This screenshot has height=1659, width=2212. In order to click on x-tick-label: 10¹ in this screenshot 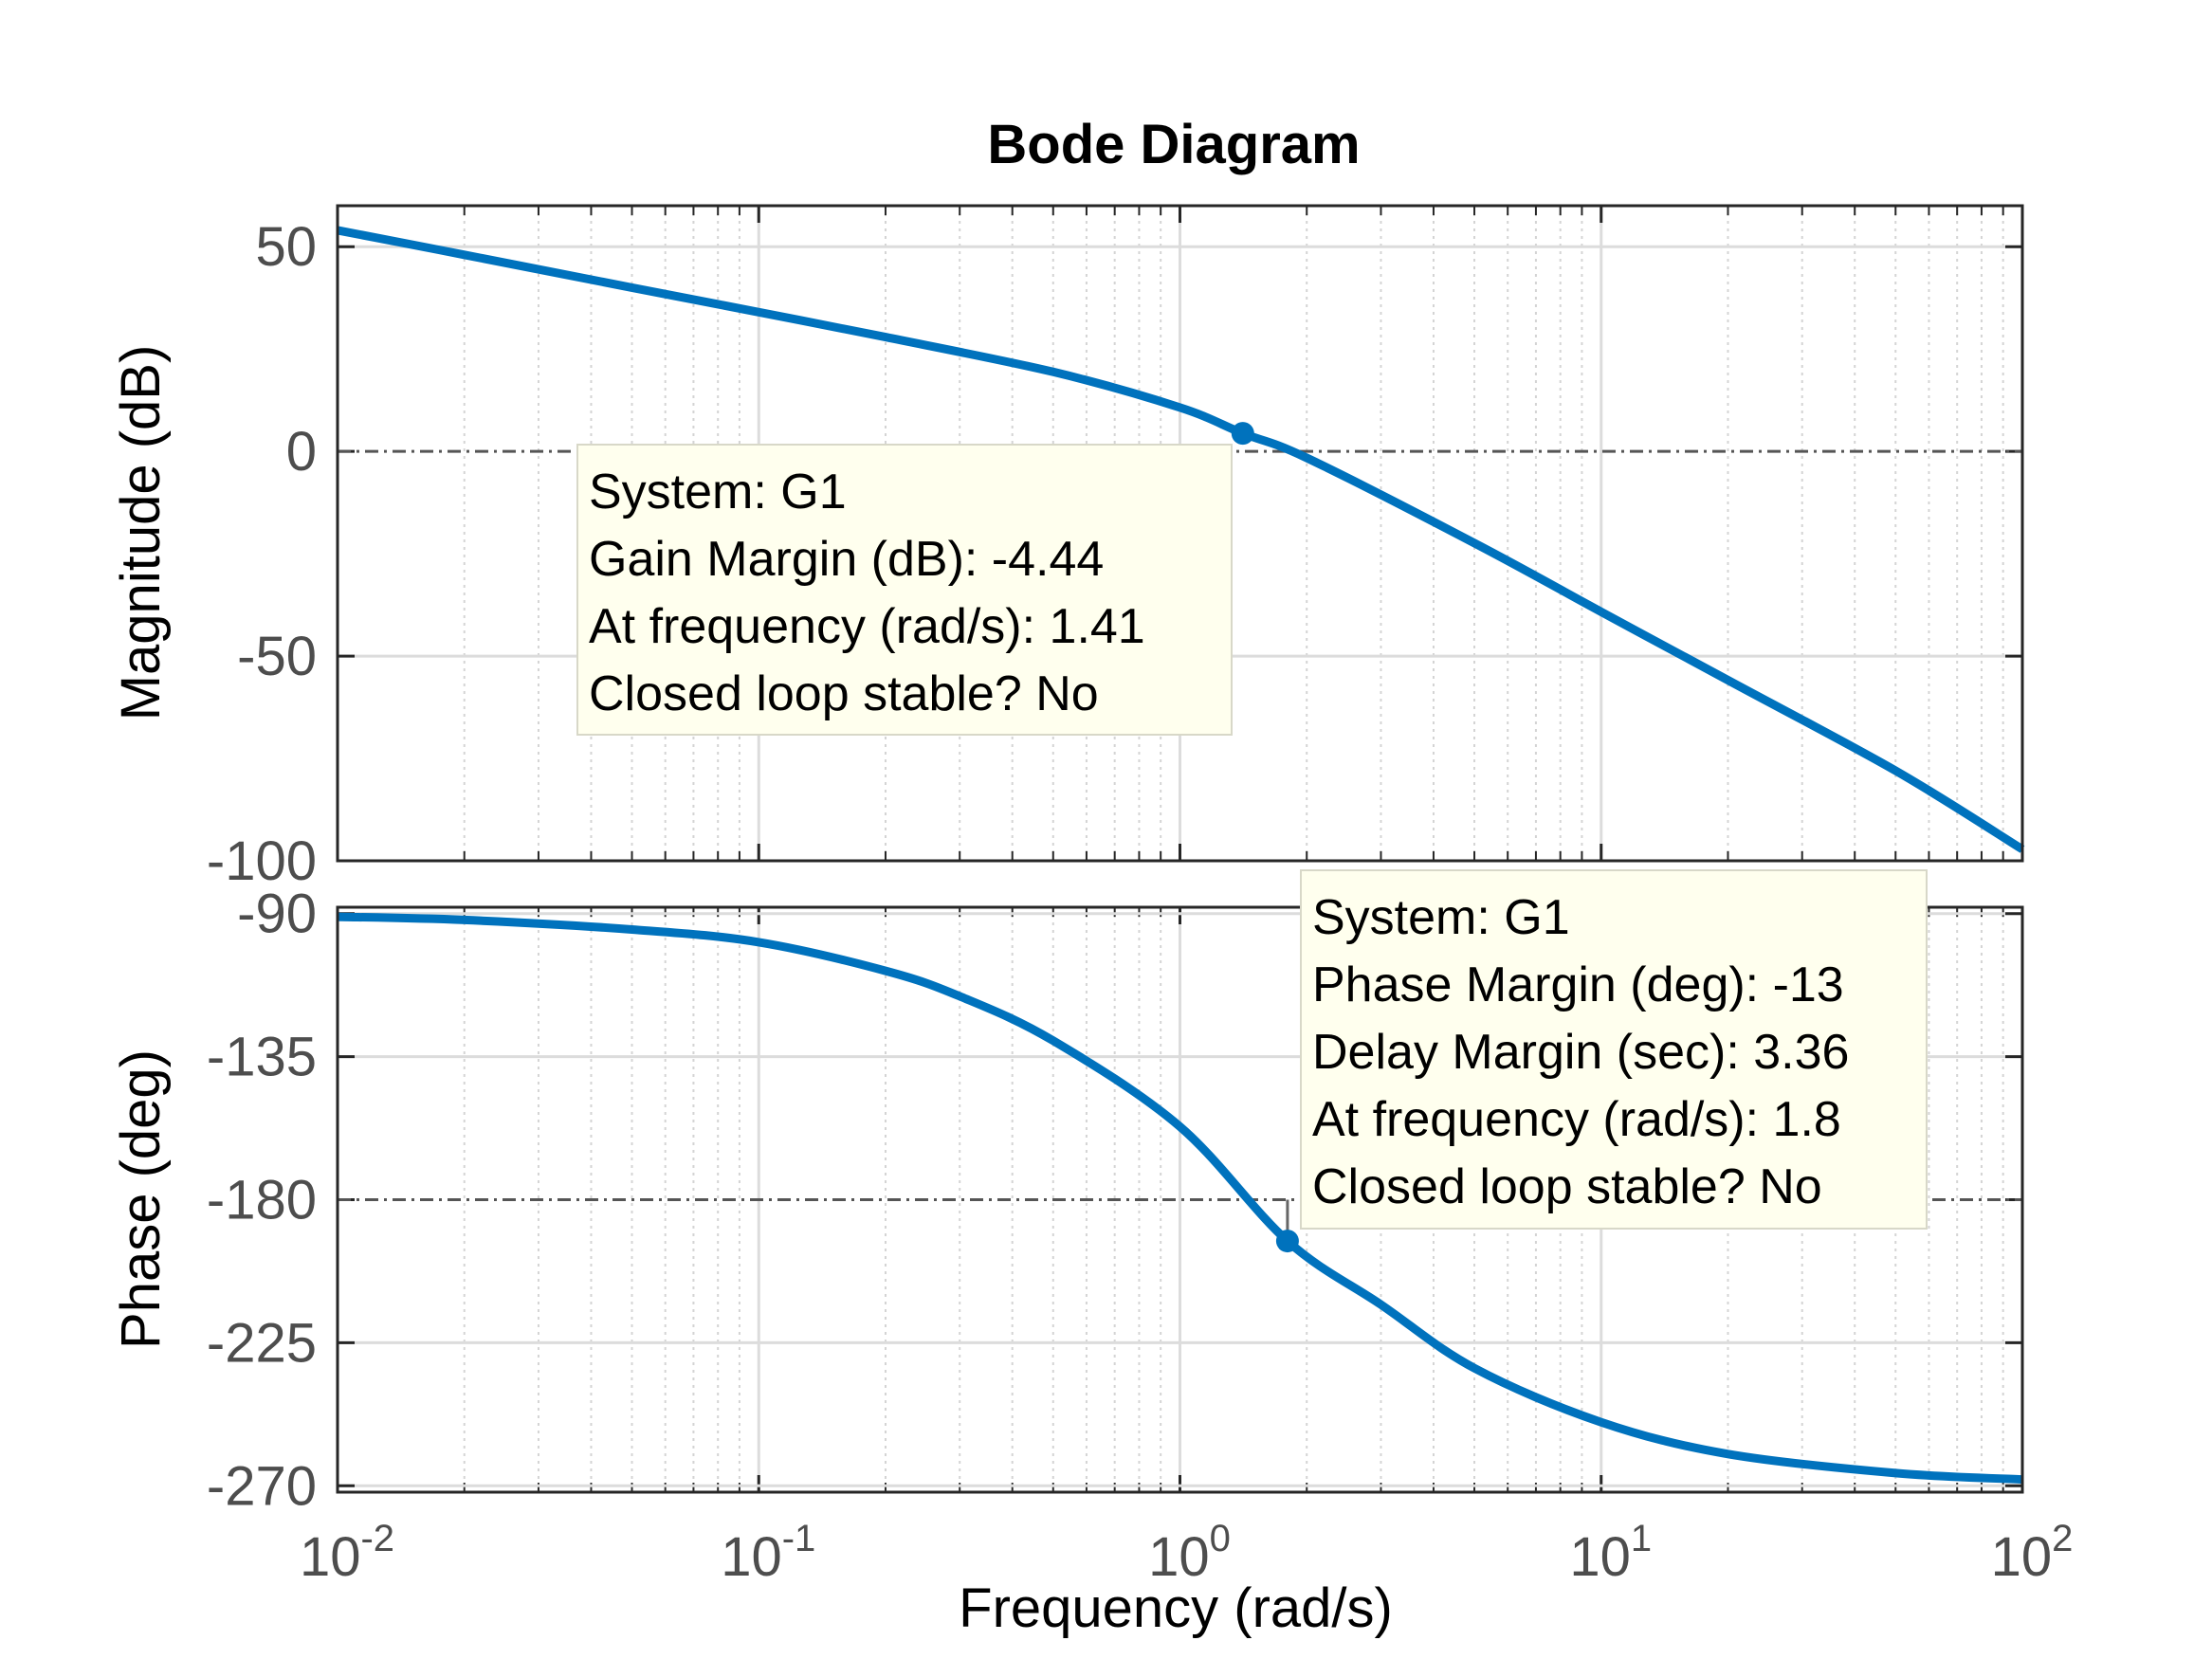, I will do `click(1610, 1553)`.